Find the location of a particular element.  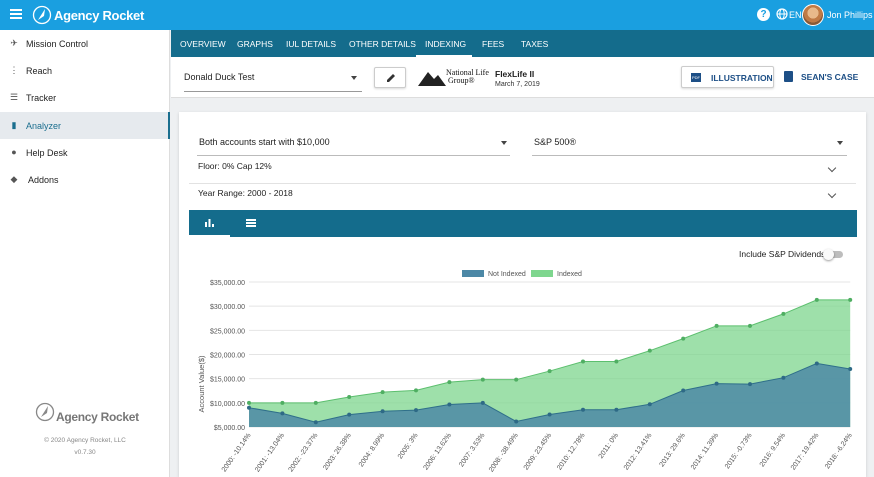

x-tick-label: 2017: 19.42% is located at coordinates (805, 451).